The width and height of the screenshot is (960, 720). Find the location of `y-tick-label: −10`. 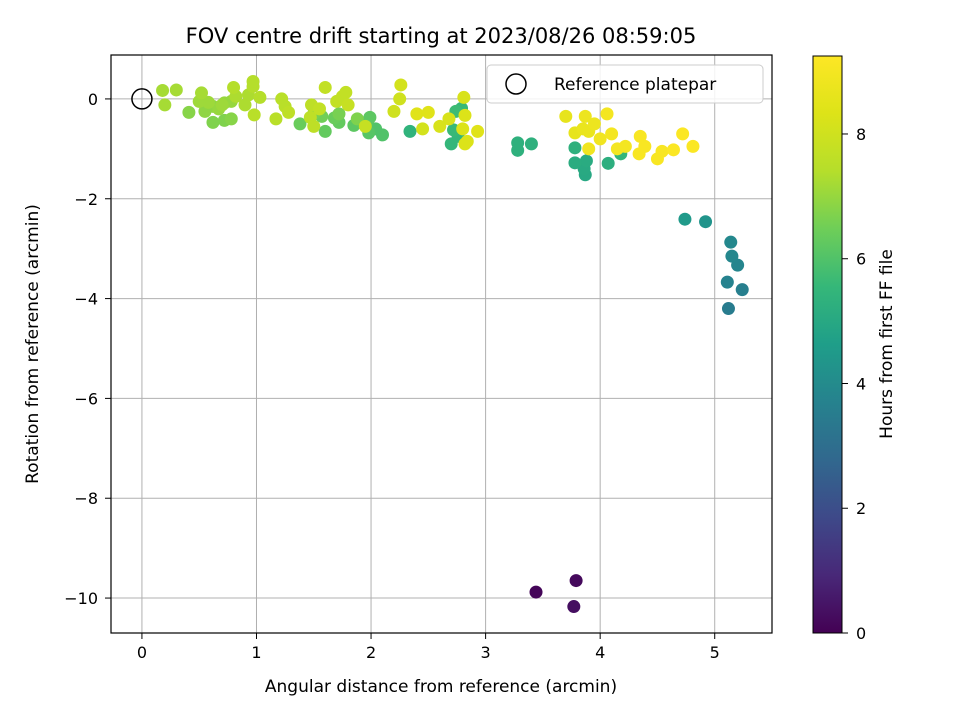

y-tick-label: −10 is located at coordinates (81, 598).